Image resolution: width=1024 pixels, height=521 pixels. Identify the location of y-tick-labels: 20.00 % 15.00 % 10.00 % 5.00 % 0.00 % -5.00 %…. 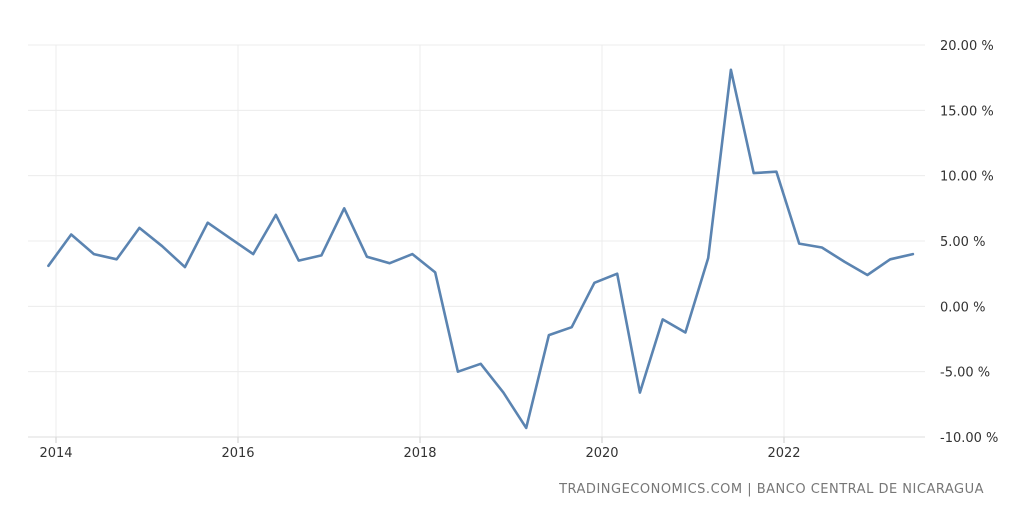
(969, 242).